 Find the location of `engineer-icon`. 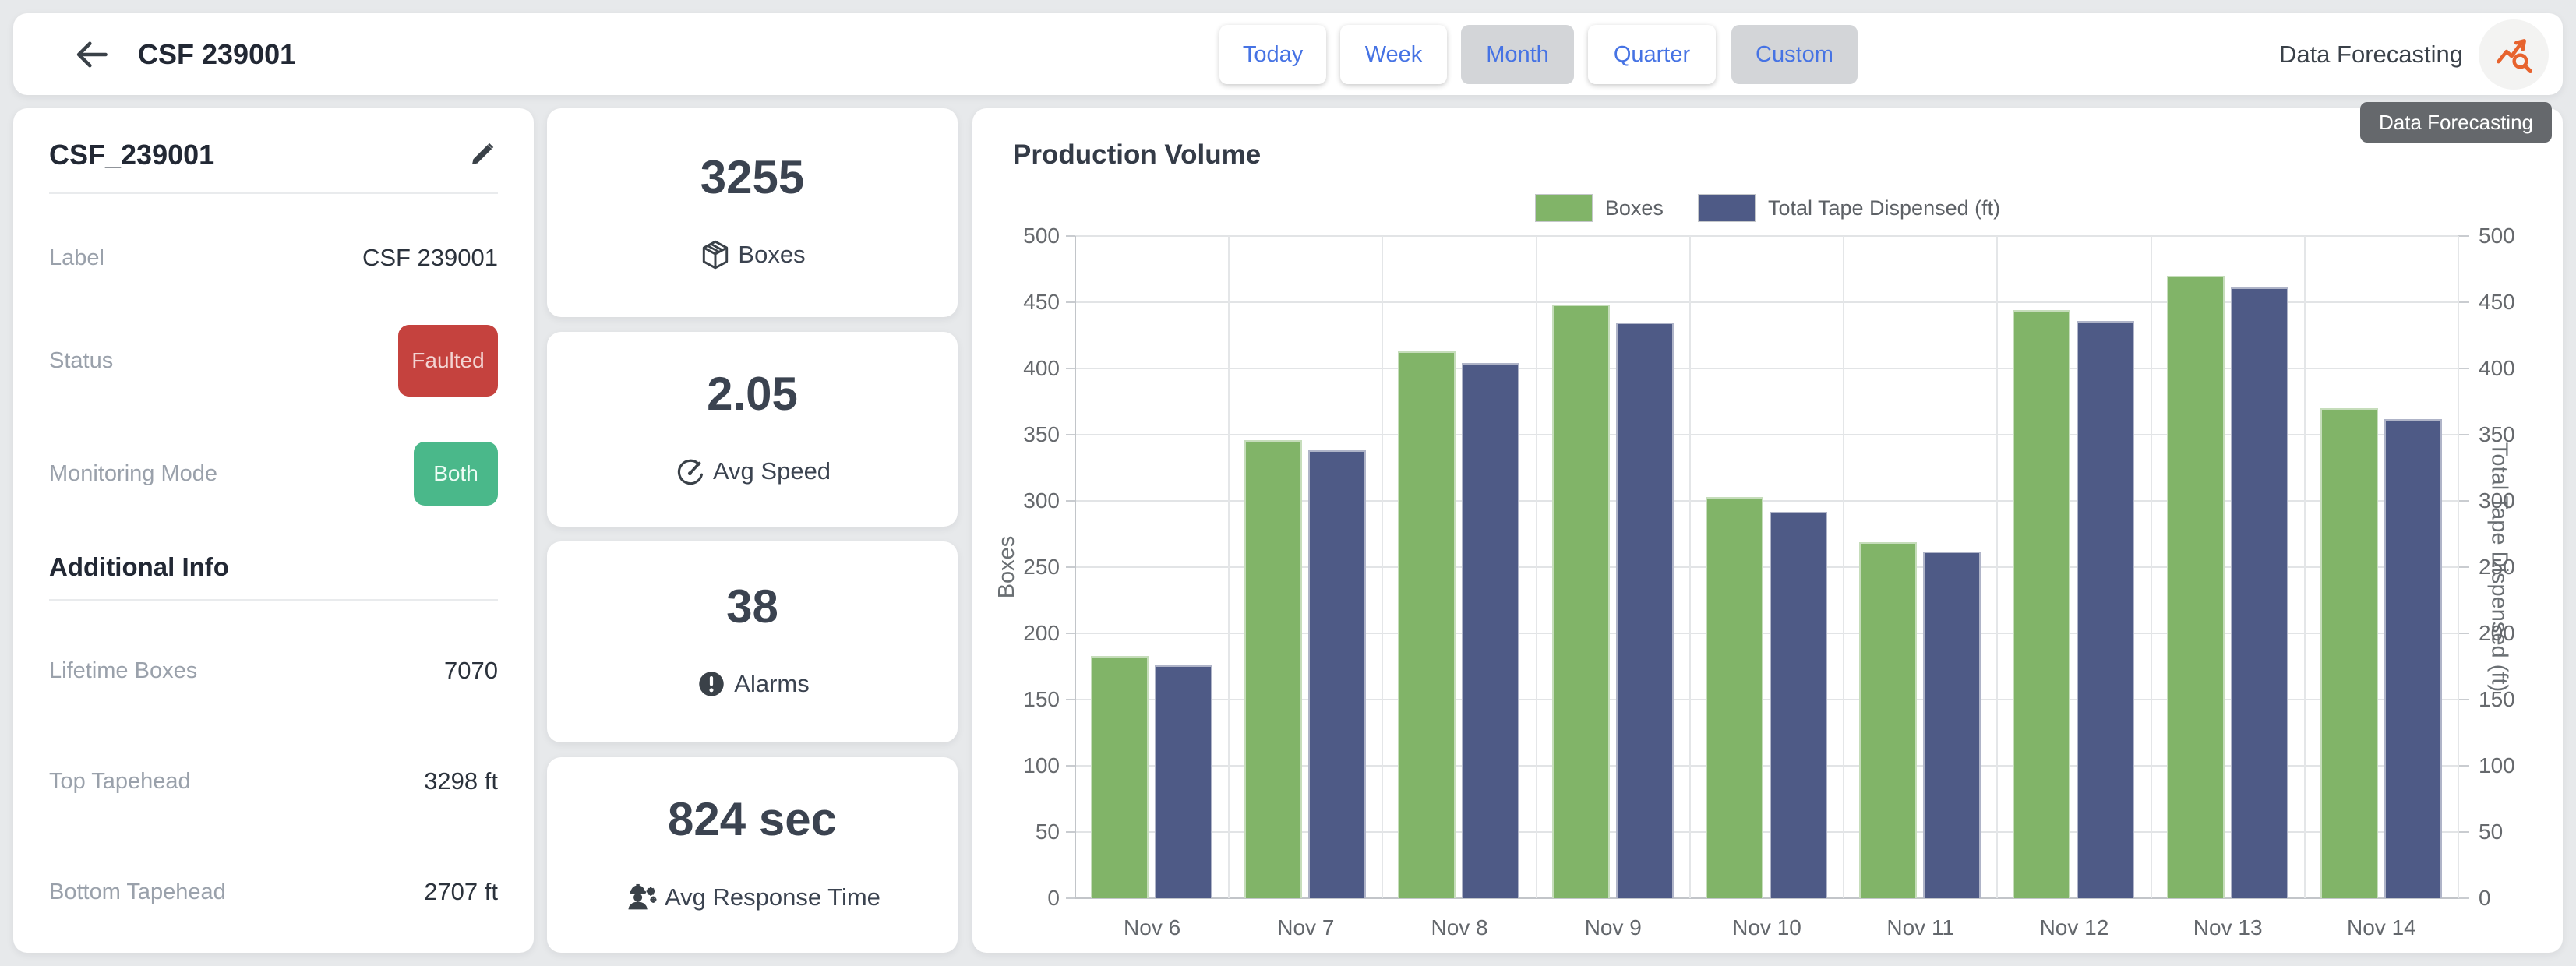

engineer-icon is located at coordinates (641, 898).